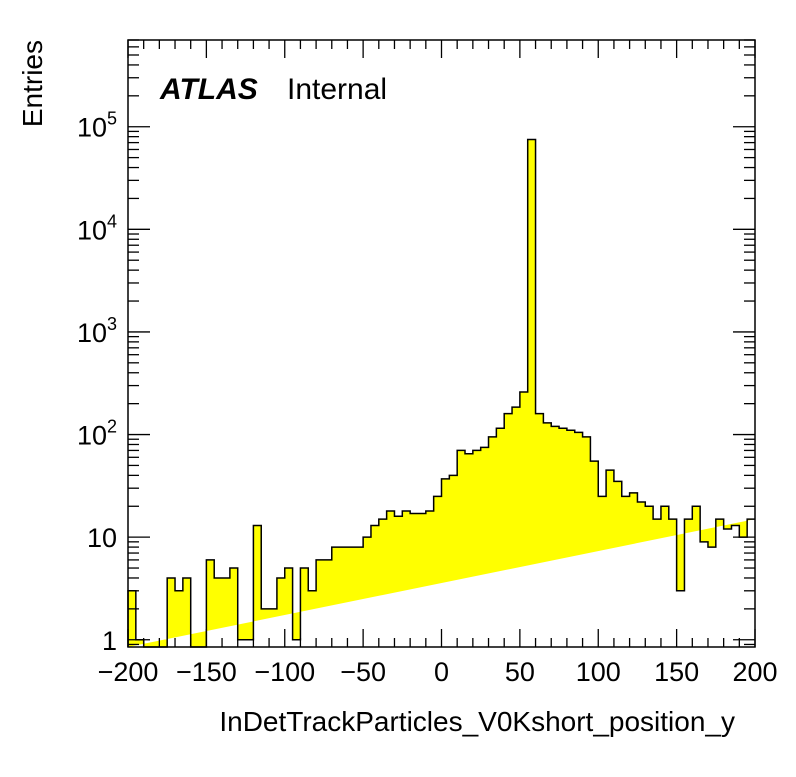 Image resolution: width=796 pixels, height=777 pixels. I want to click on x-tick-label: 150, so click(676, 672).